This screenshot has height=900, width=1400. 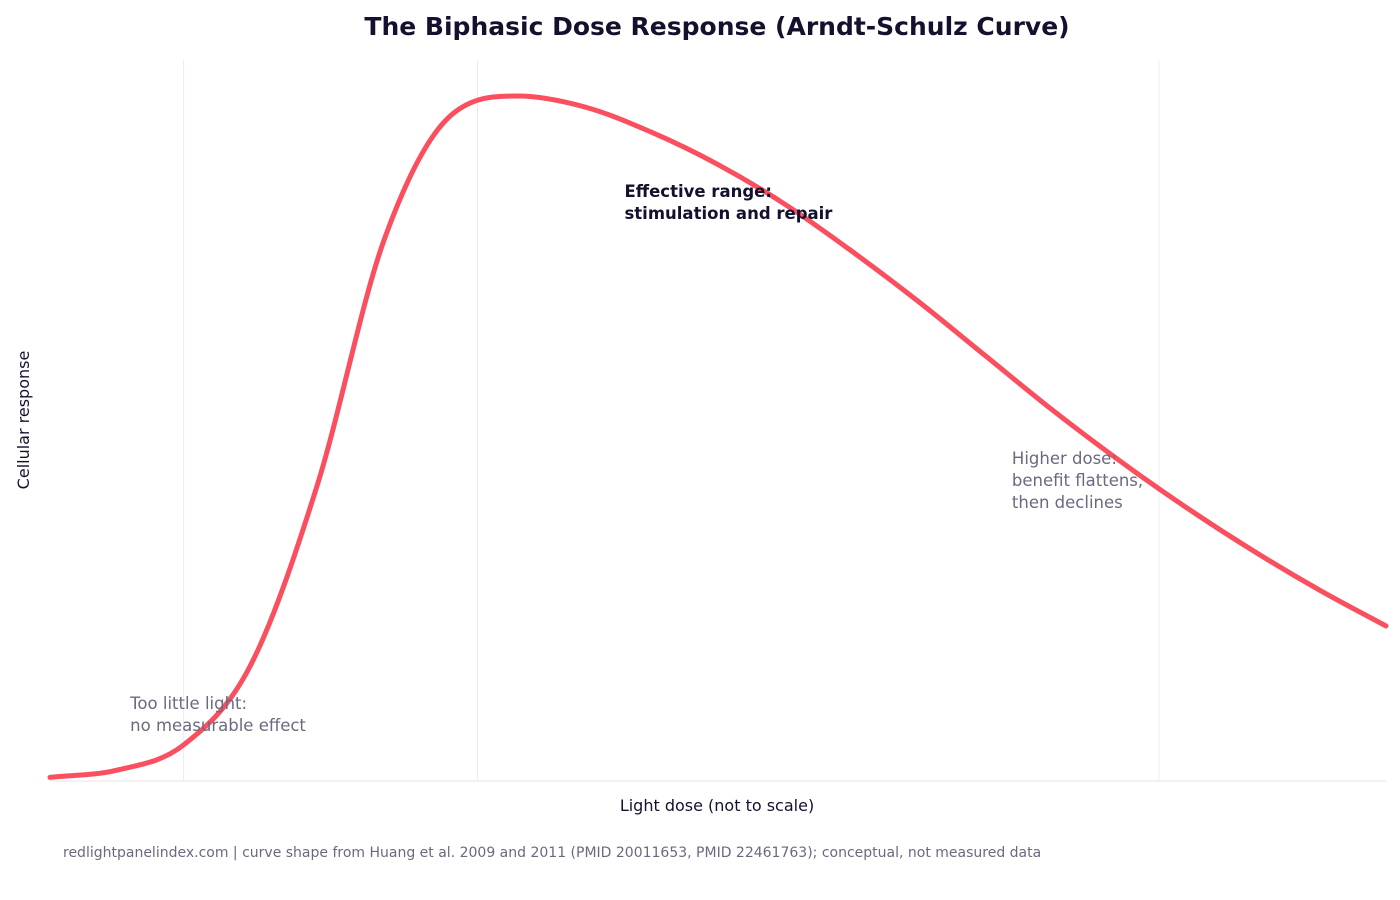 I want to click on y-axis-label: Cellular response, so click(x=23, y=420).